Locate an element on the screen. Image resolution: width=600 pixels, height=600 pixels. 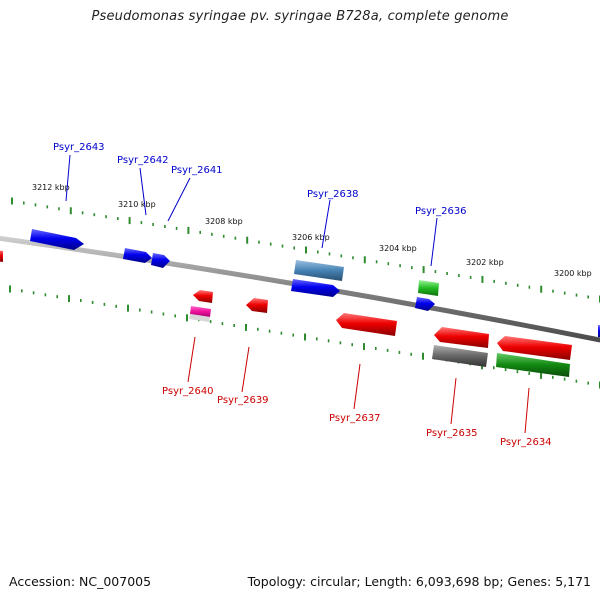
scale-label-3206: 3206 kbp is located at coordinates (311, 237).